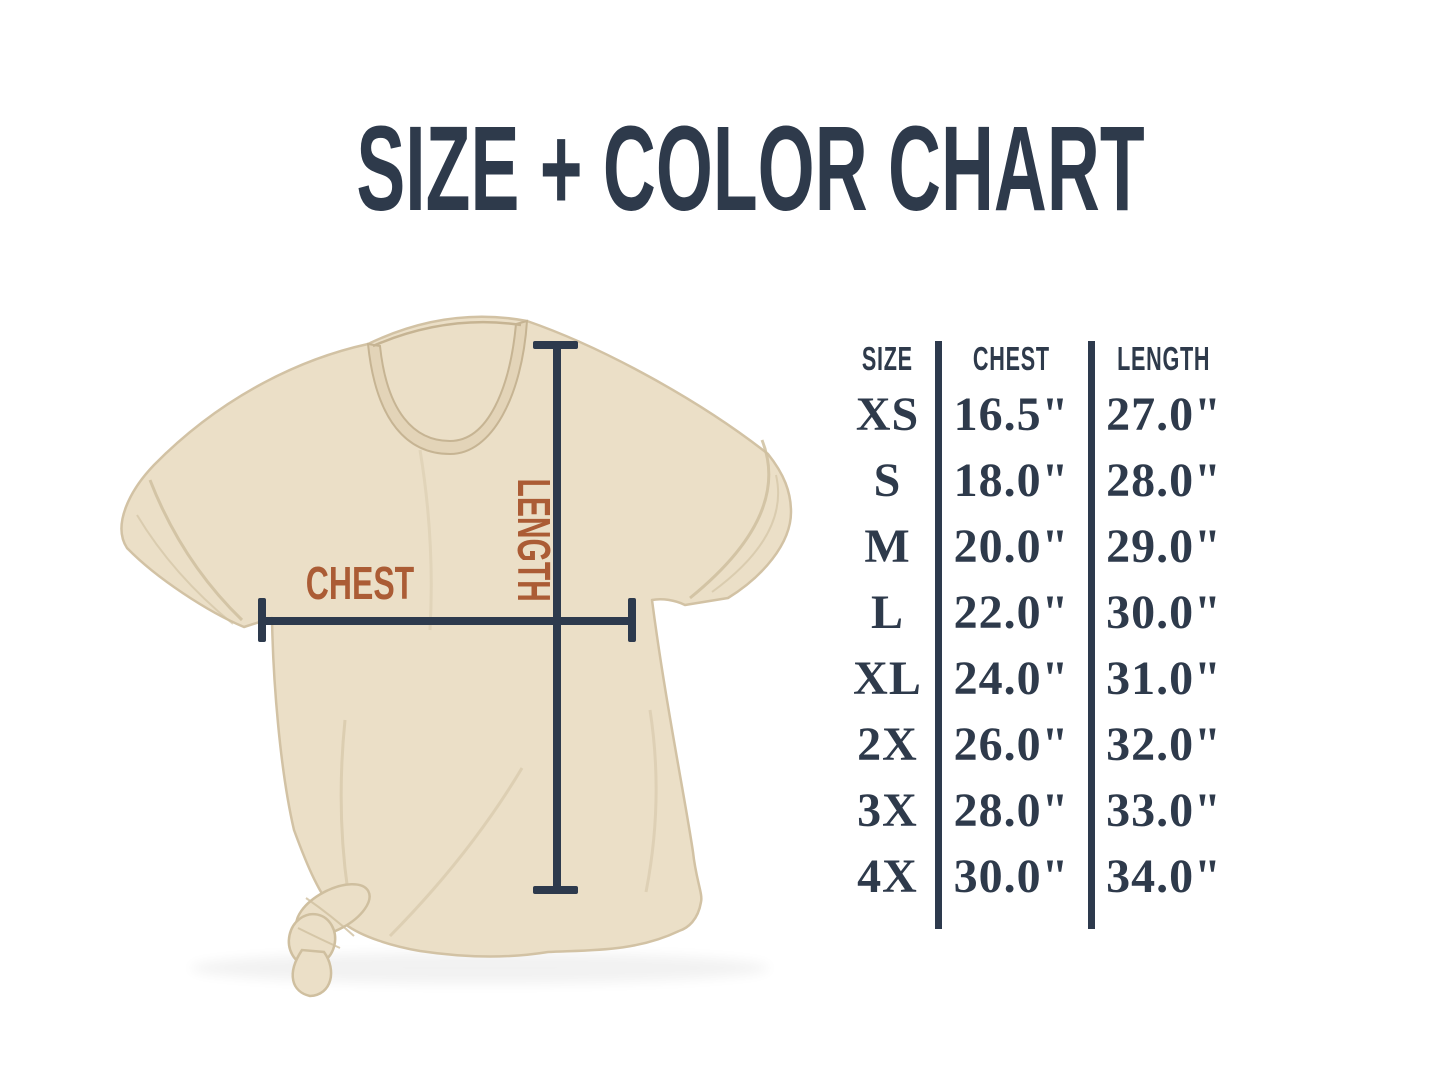 The height and width of the screenshot is (1084, 1445). Describe the element at coordinates (1011, 480) in the screenshot. I see `chest-value: 18.0"` at that location.